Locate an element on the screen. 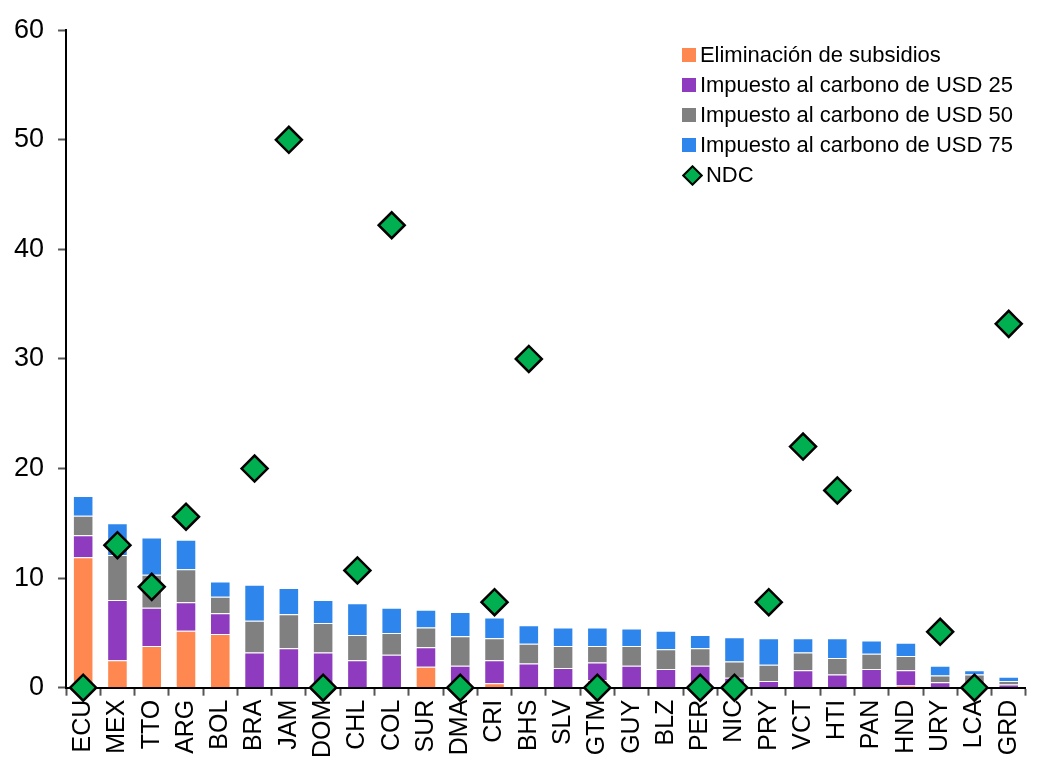  x-tick-label: CHL is located at coordinates (355, 724).